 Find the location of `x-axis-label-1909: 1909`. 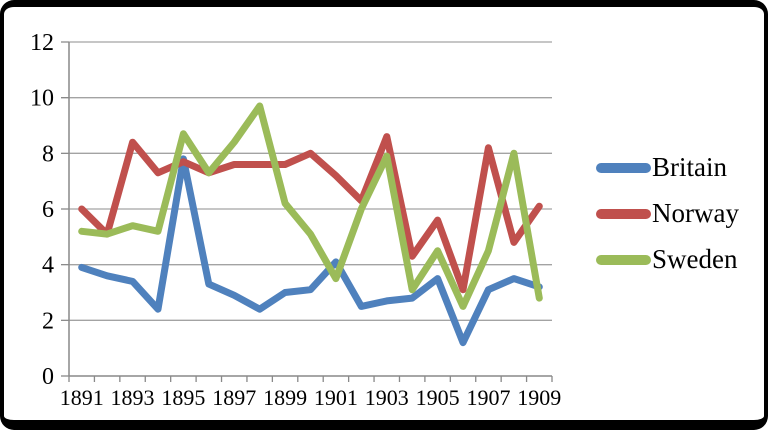

x-axis-label-1909: 1909 is located at coordinates (539, 397).